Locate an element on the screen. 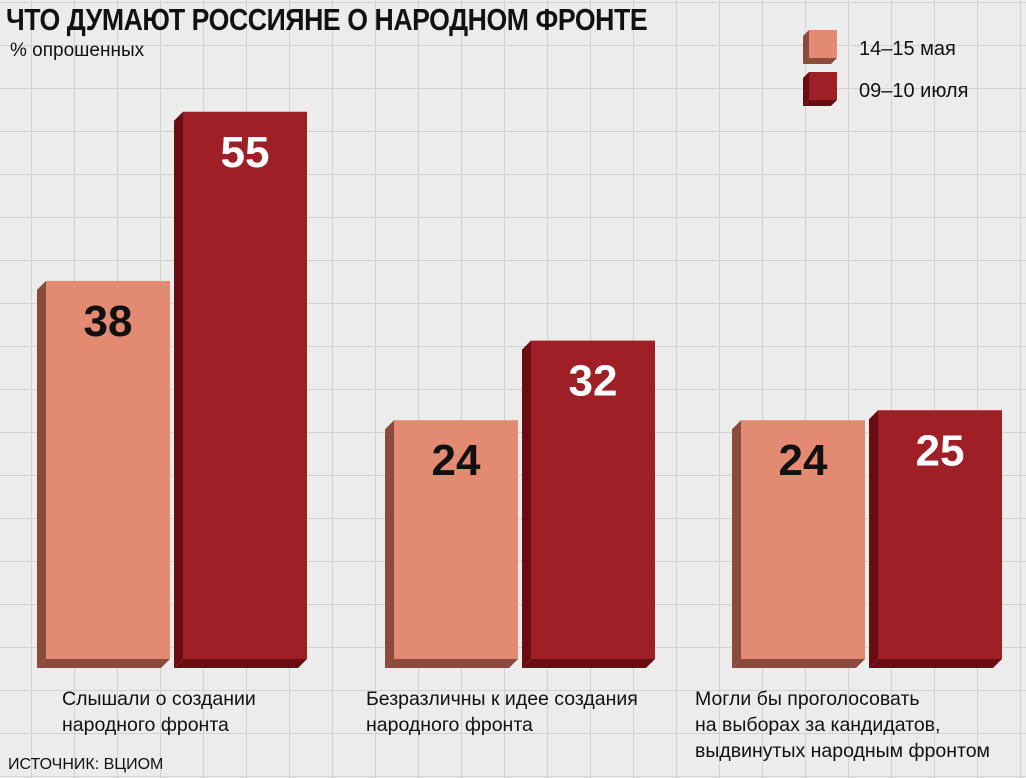 This screenshot has height=778, width=1026. data-label-1-0: 24 is located at coordinates (456, 460).